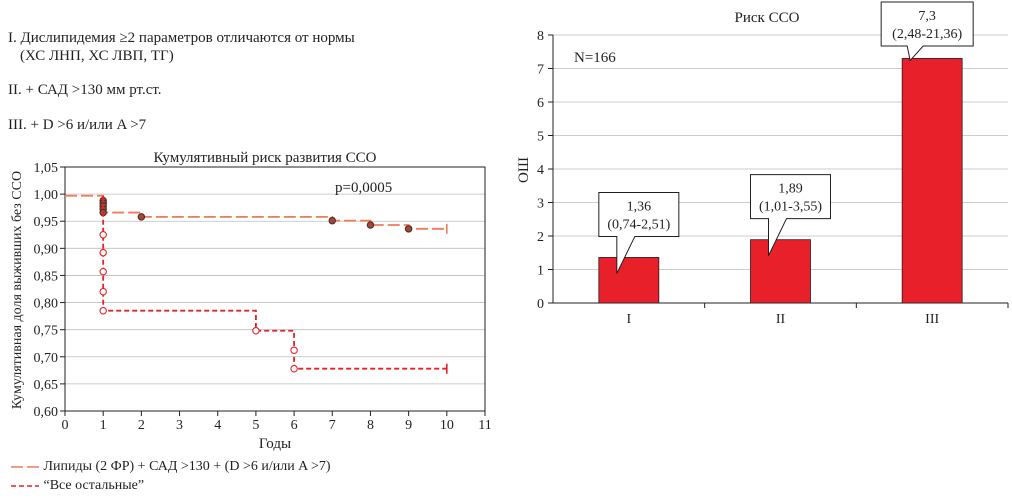 This screenshot has width=1012, height=502. I want to click on km-x-tick-label: 2, so click(141, 425).